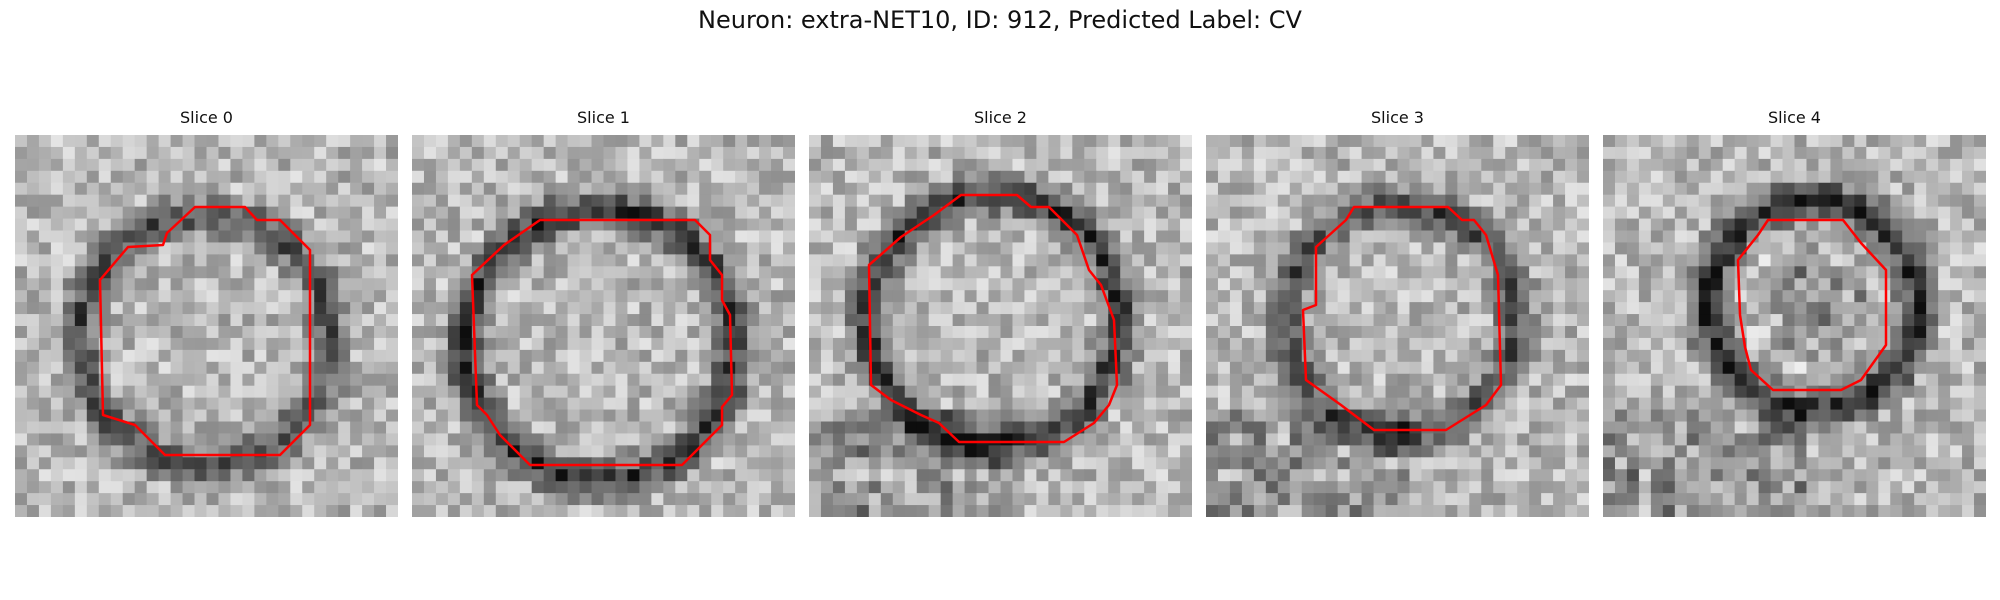 Image resolution: width=2000 pixels, height=600 pixels. Describe the element at coordinates (1000, 117) in the screenshot. I see `slice-title-2: Slice 2` at that location.